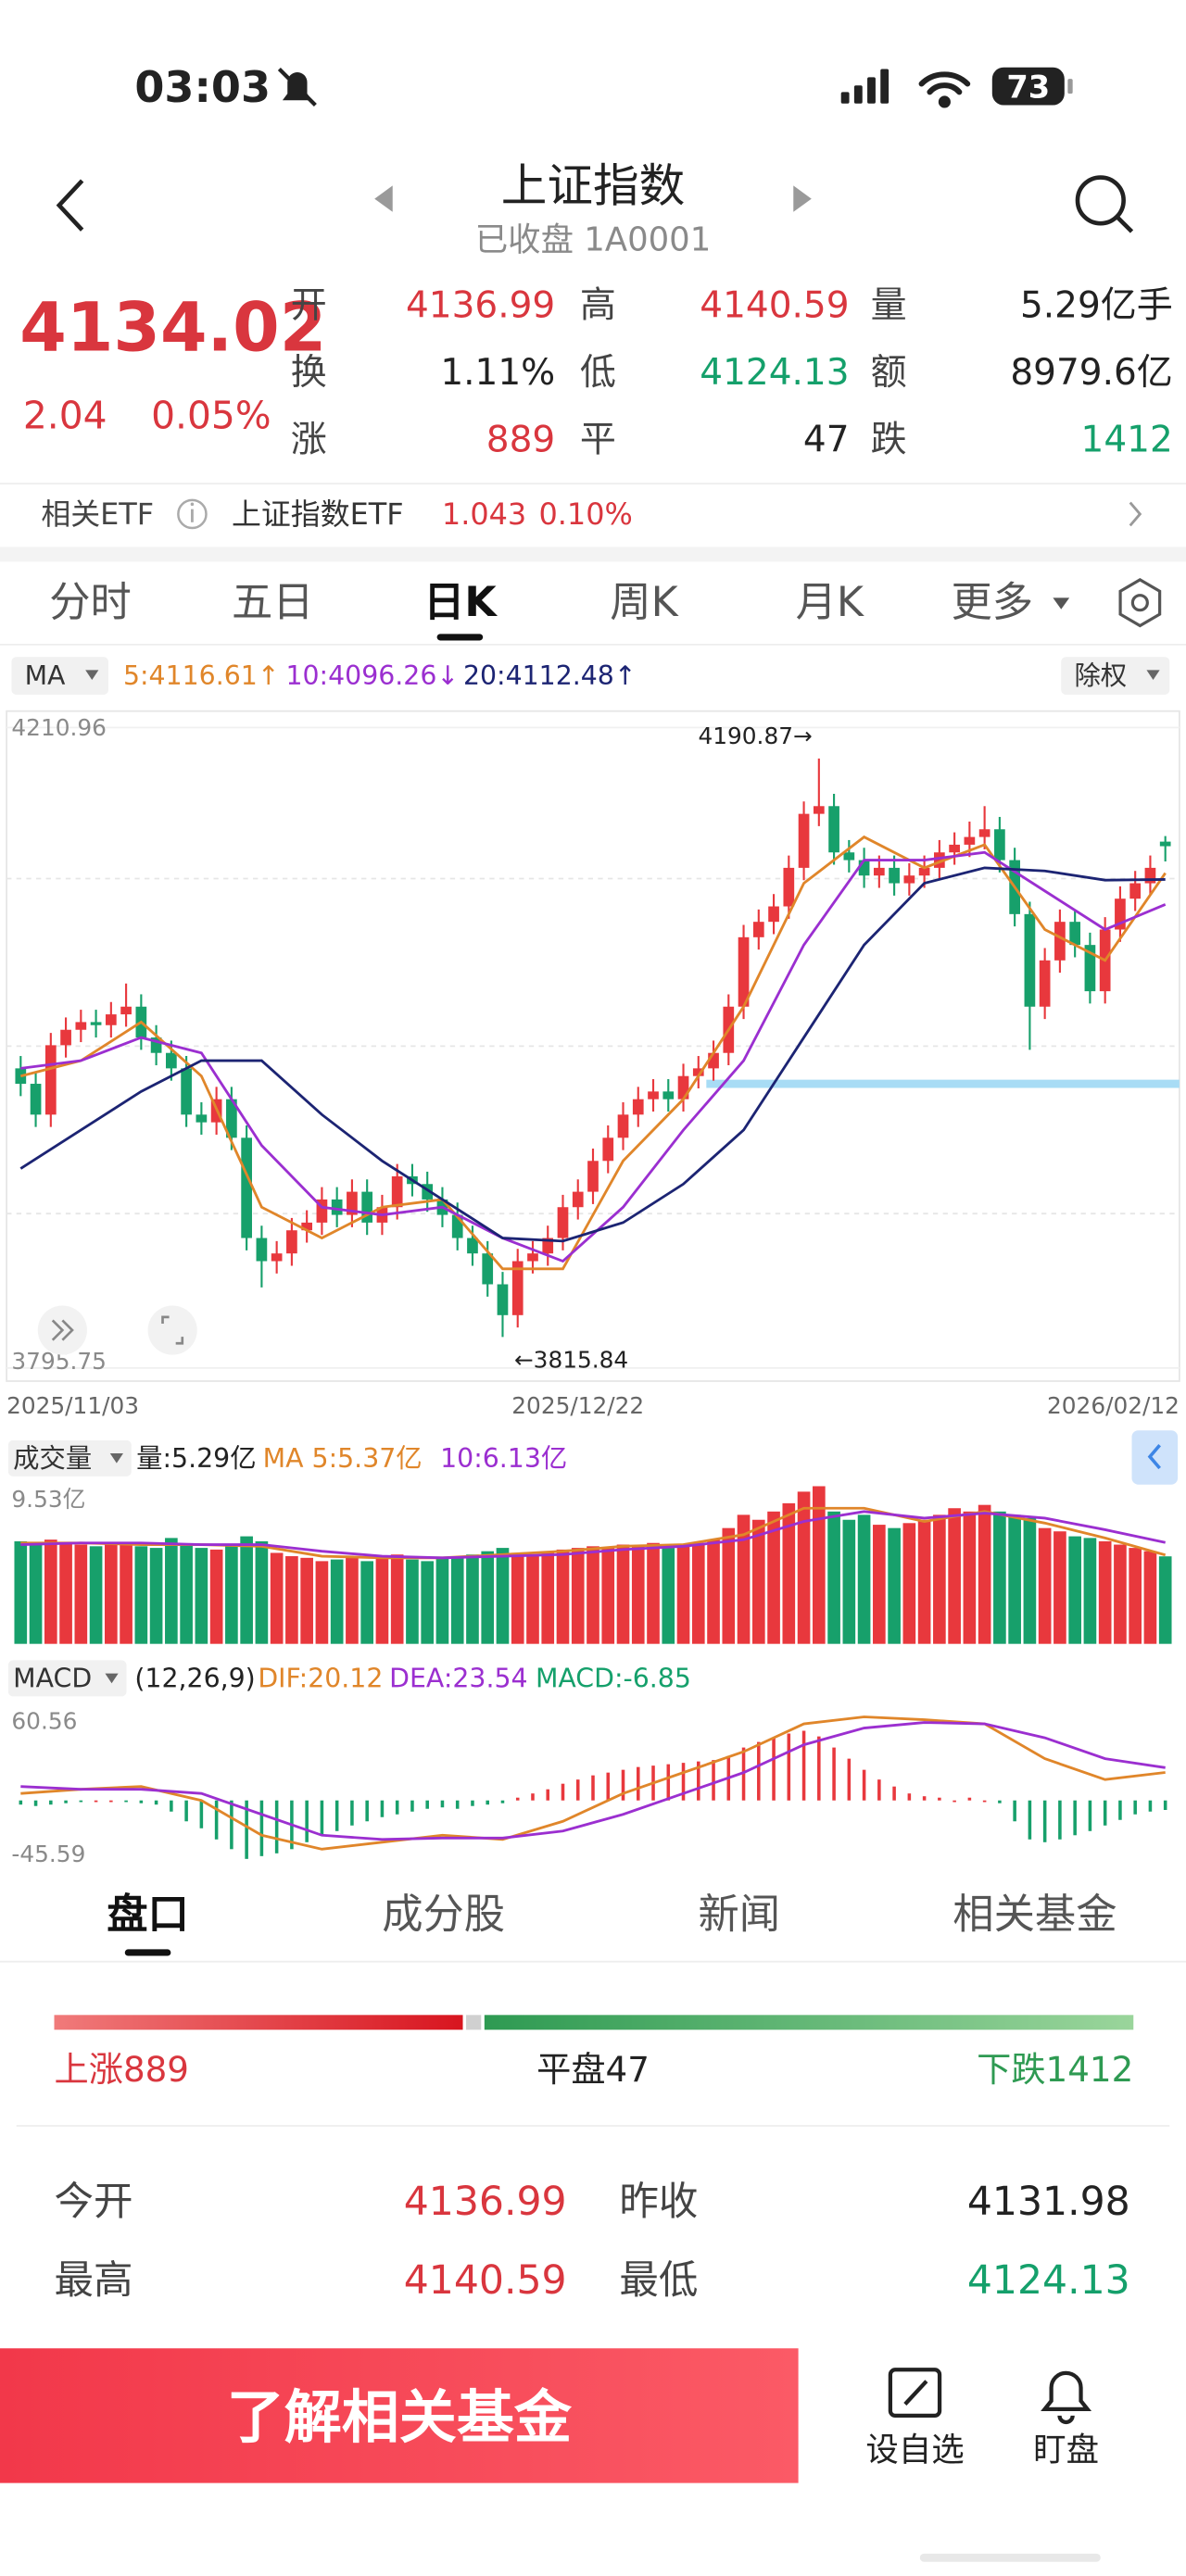 The height and width of the screenshot is (2576, 1186). I want to click on volume-caret, so click(116, 1458).